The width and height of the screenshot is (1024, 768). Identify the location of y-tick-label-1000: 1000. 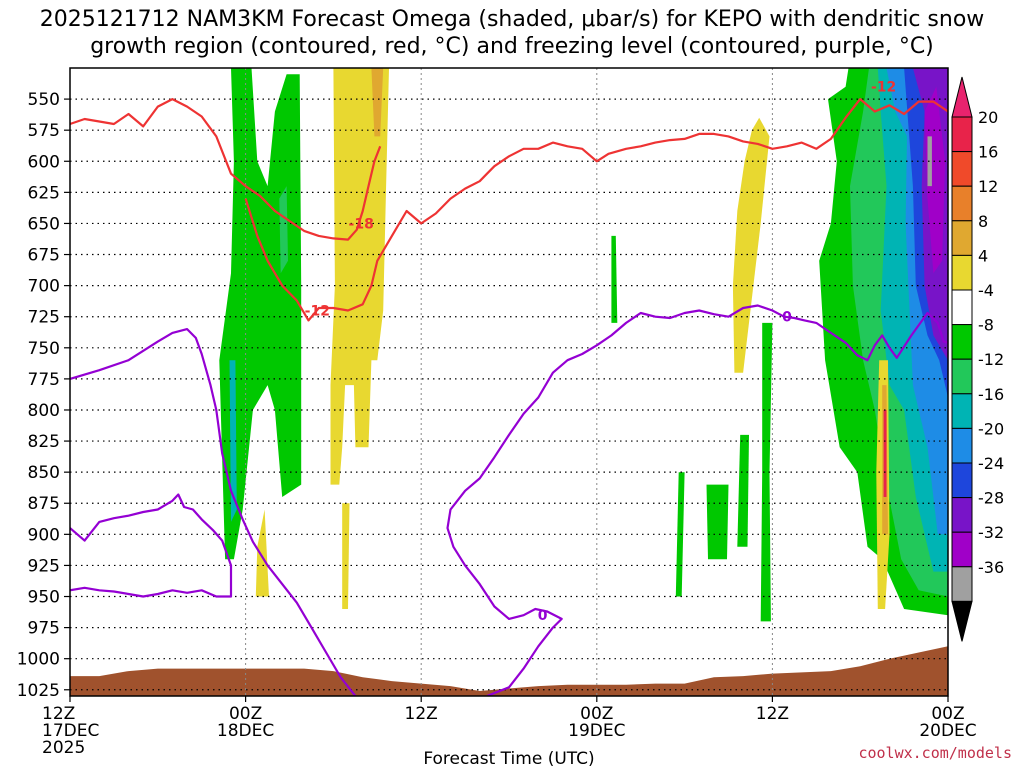
(38, 660).